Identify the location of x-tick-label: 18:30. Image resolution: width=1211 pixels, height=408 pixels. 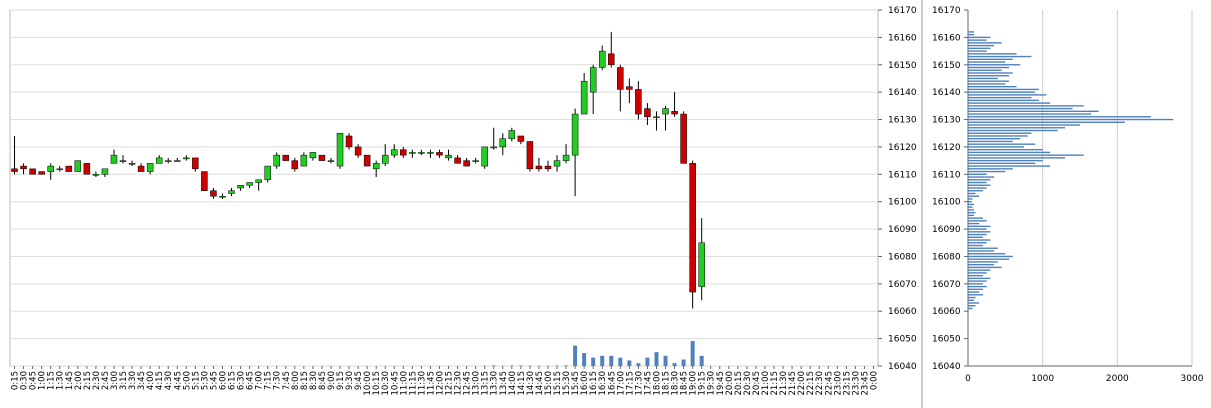
(676, 383).